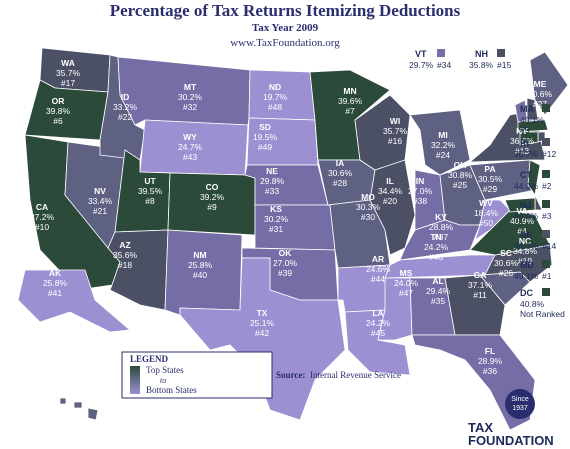 This screenshot has width=570, height=449. Describe the element at coordinates (443, 145) in the screenshot. I see `state-pct: 32.2%` at that location.